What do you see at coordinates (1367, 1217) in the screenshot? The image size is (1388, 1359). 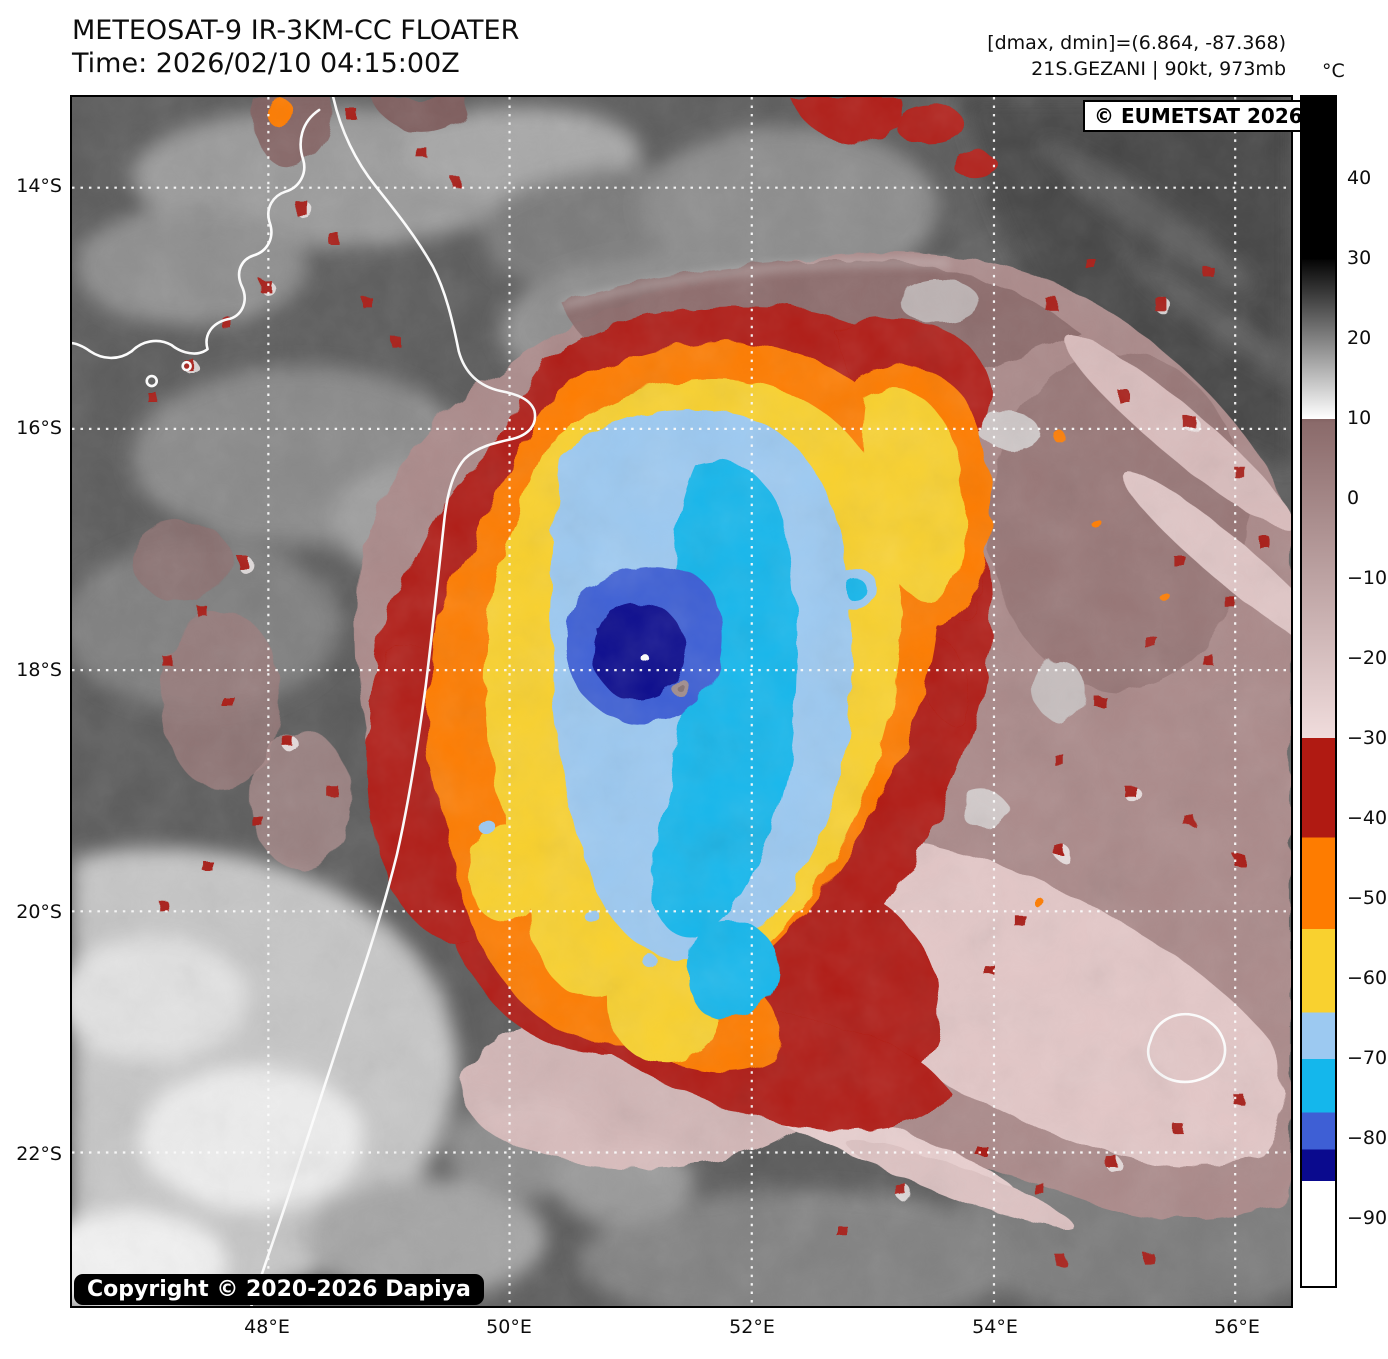 I see `cbar-tick--90: −90` at bounding box center [1367, 1217].